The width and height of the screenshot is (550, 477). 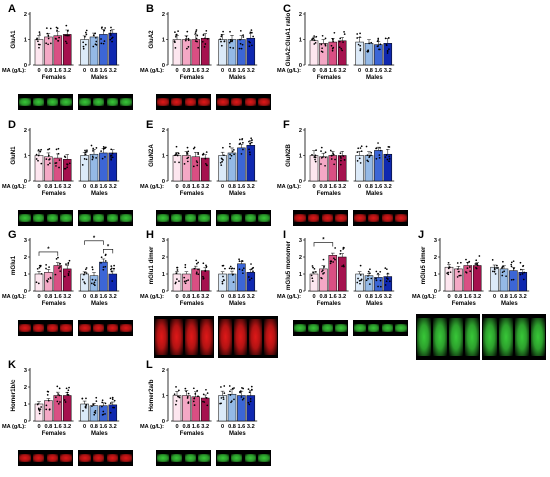 I want to click on group-label-males: Males, so click(x=99, y=304).